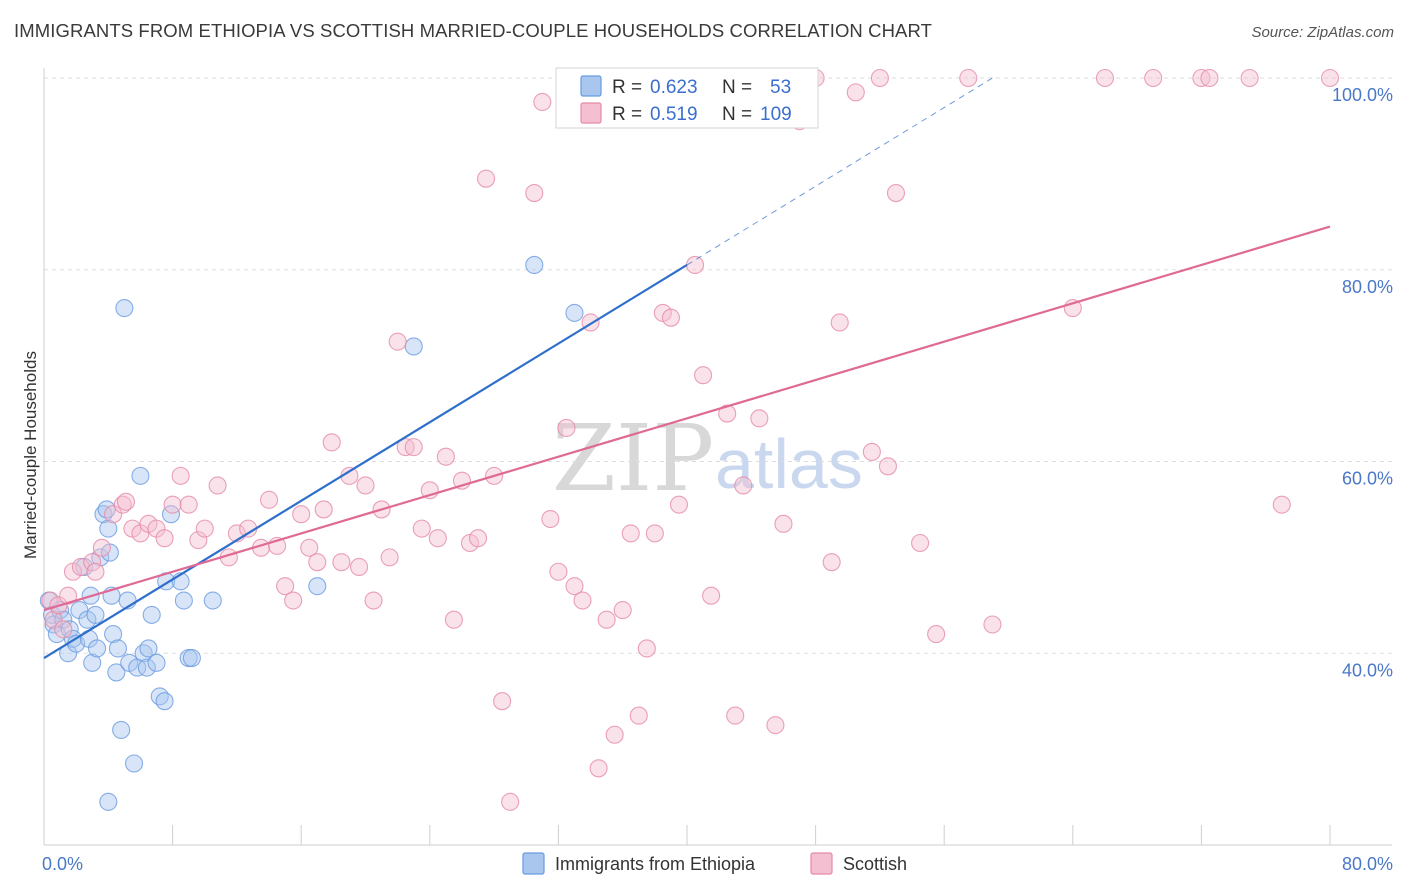 This screenshot has height=892, width=1406. What do you see at coordinates (789, 464) in the screenshot?
I see `watermark-atlas: atlas` at bounding box center [789, 464].